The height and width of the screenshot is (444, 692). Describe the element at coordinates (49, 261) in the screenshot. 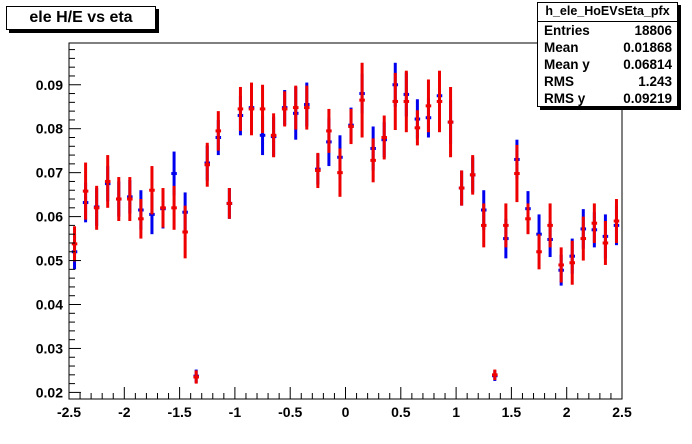

I see `y-tick-label: 0.05` at that location.